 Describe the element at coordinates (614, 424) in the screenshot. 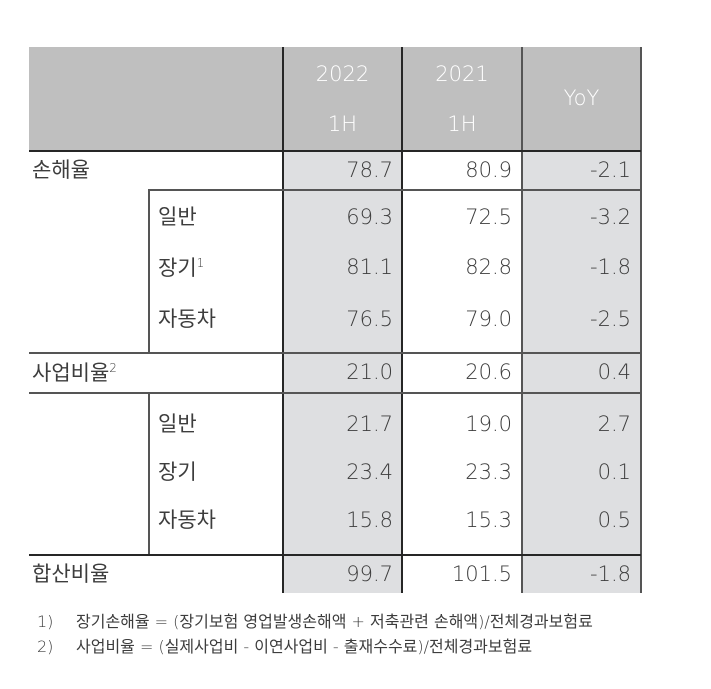

I see `cell-yoy: 2.7` at that location.